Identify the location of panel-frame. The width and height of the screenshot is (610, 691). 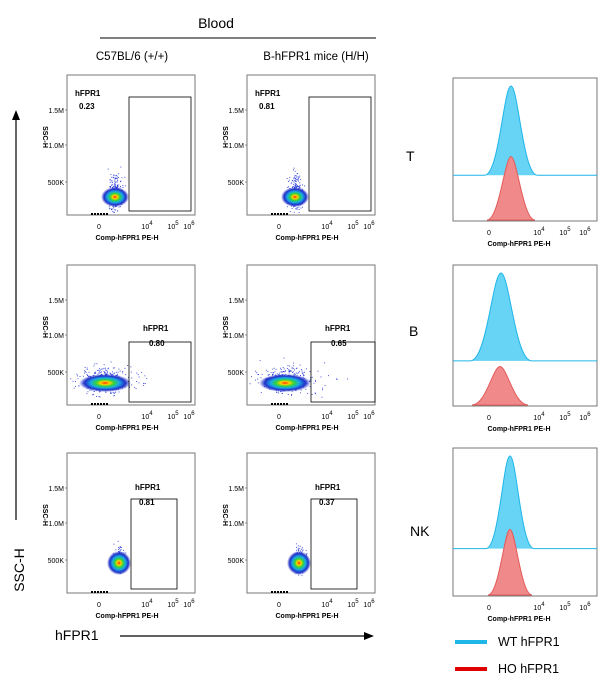
(131, 145).